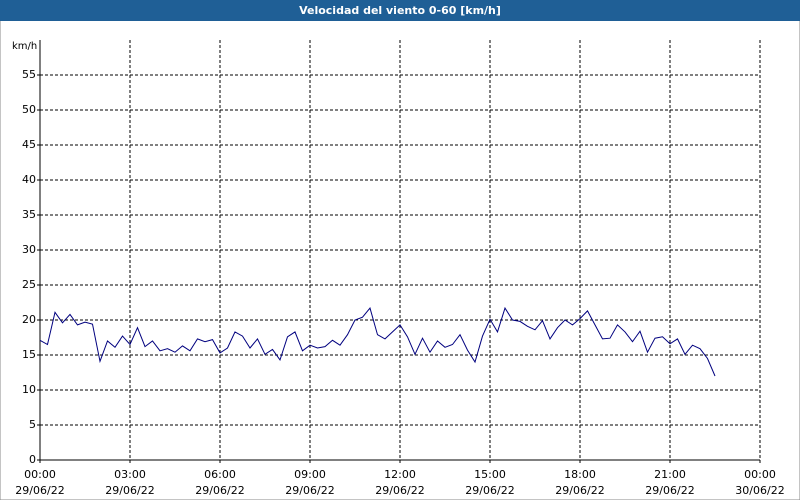 This screenshot has height=500, width=800. Describe the element at coordinates (580, 474) in the screenshot. I see `x-tick-label: 18:00` at that location.